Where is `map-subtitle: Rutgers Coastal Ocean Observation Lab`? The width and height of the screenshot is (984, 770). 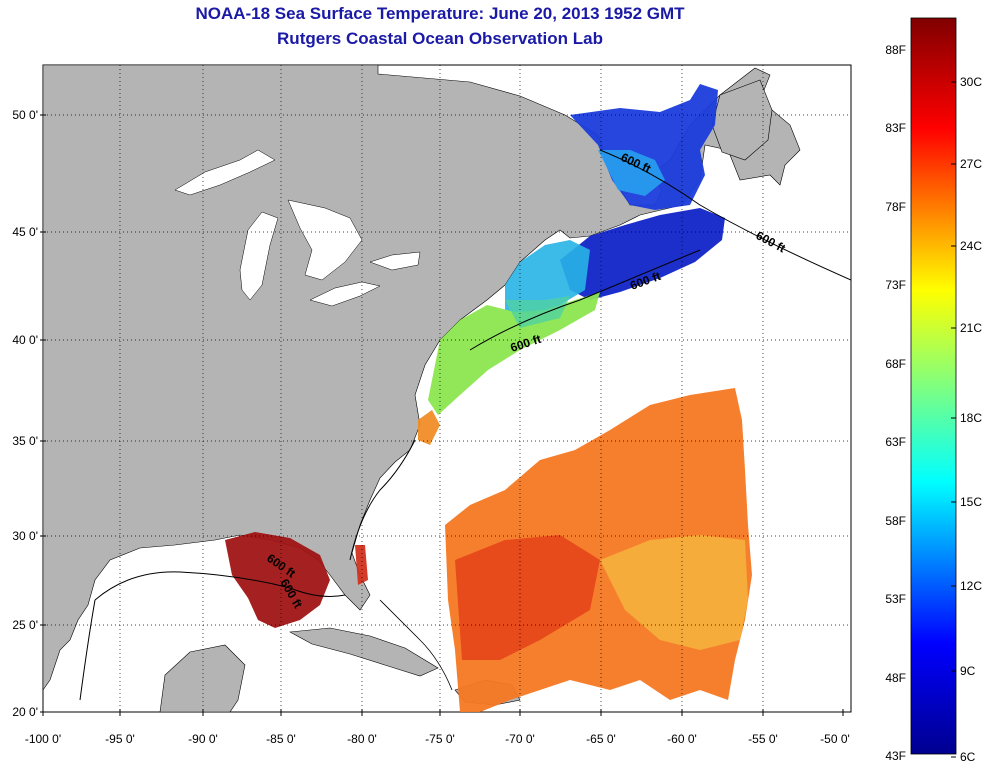 map-subtitle: Rutgers Coastal Ocean Observation Lab is located at coordinates (440, 38).